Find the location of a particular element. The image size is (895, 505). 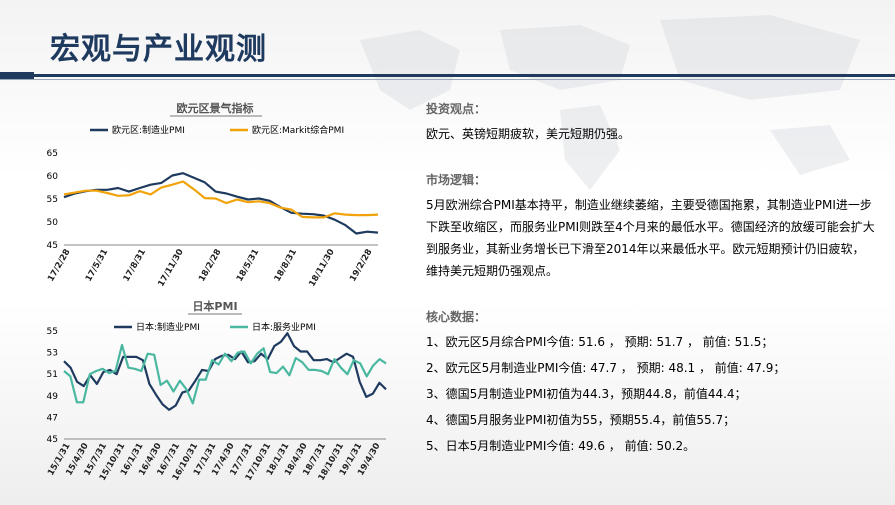

y-tick-label: 53 is located at coordinates (52, 354).